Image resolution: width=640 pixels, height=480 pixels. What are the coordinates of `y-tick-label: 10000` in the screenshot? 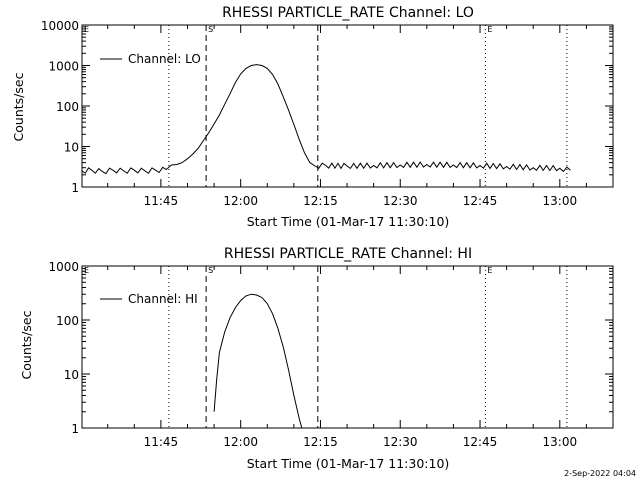 It's located at (60, 26).